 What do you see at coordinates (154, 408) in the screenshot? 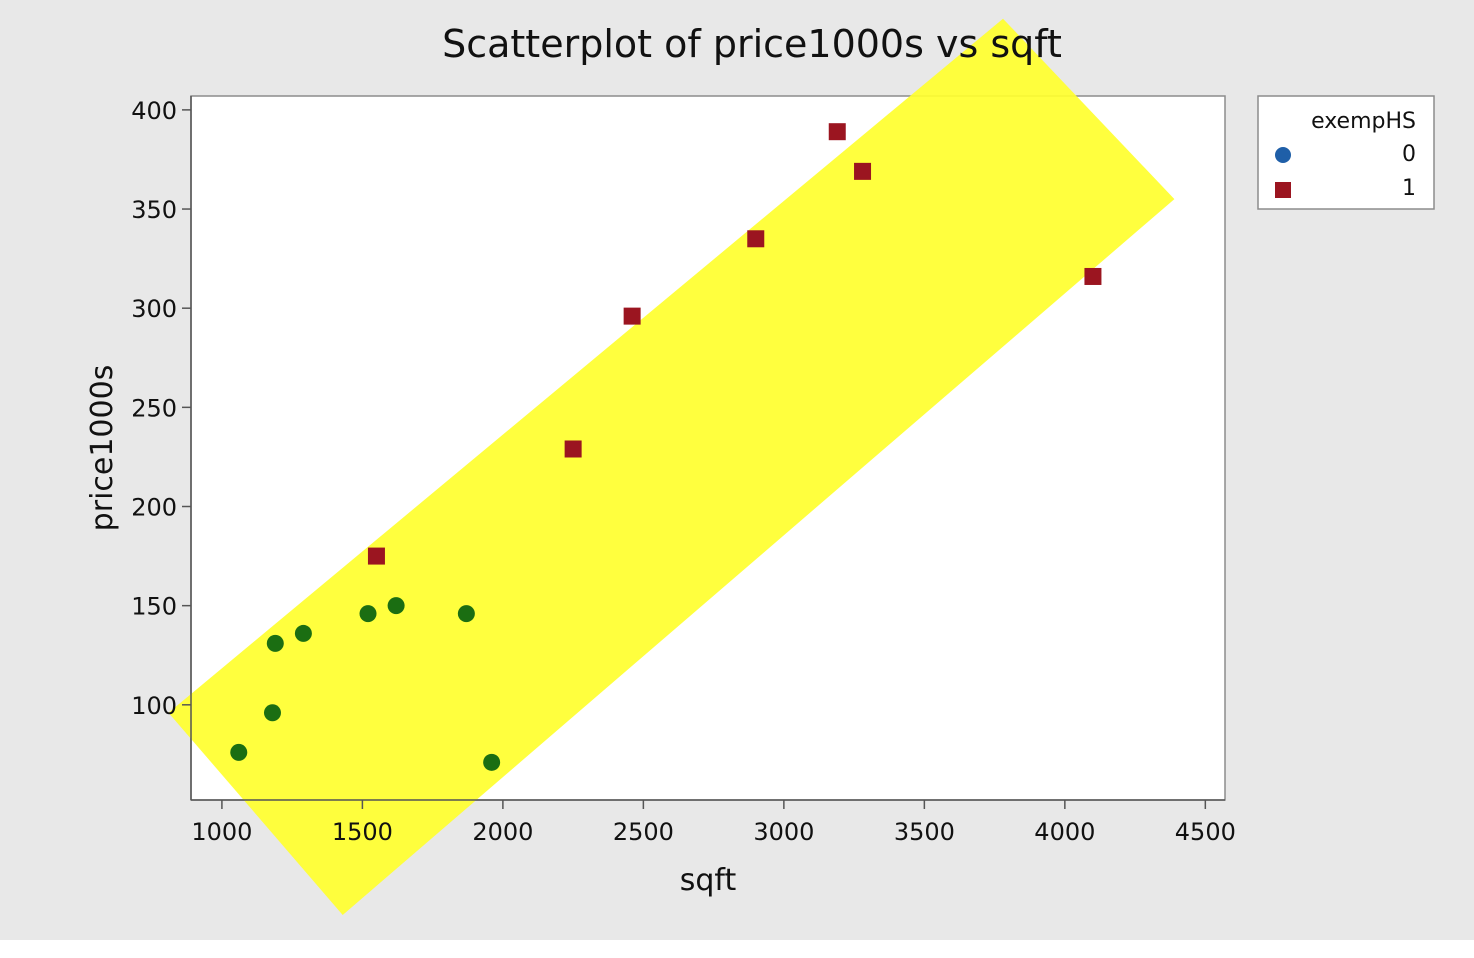
I see `y-tick-label: 250` at bounding box center [154, 408].